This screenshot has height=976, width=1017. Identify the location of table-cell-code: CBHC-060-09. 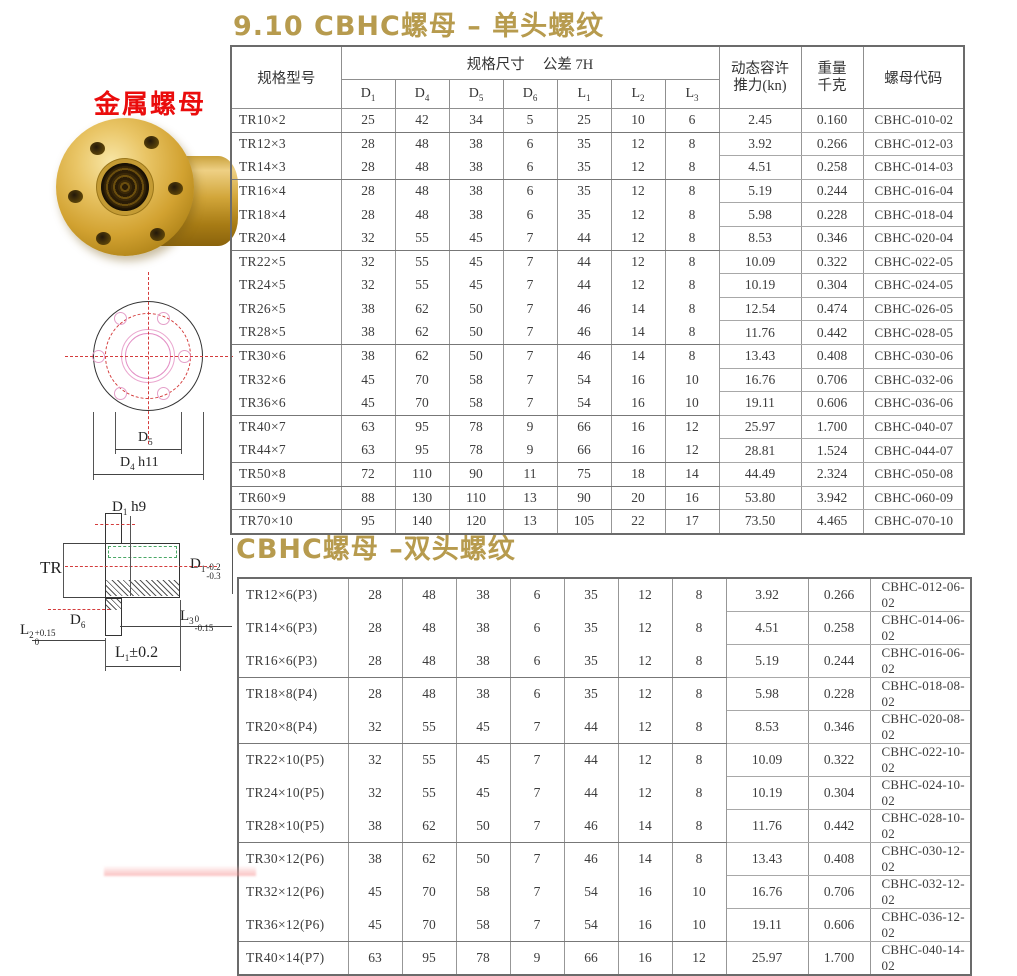
(913, 498).